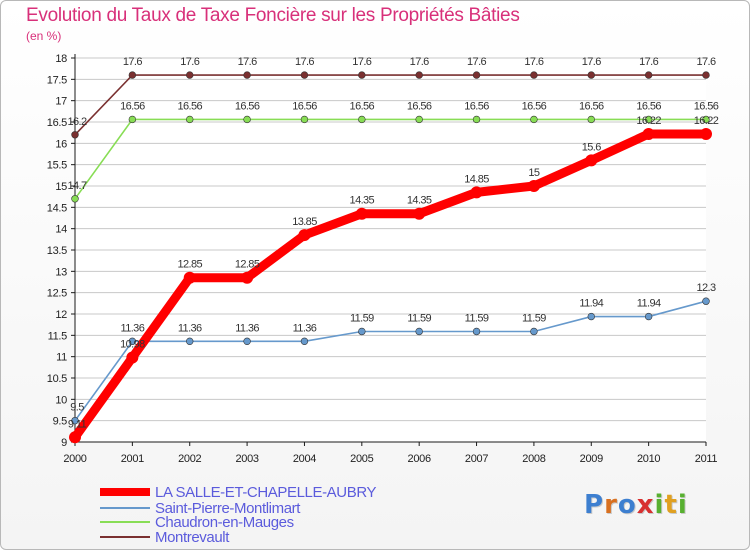 The height and width of the screenshot is (550, 750). What do you see at coordinates (61, 59) in the screenshot?
I see `y-tick-label: 18` at bounding box center [61, 59].